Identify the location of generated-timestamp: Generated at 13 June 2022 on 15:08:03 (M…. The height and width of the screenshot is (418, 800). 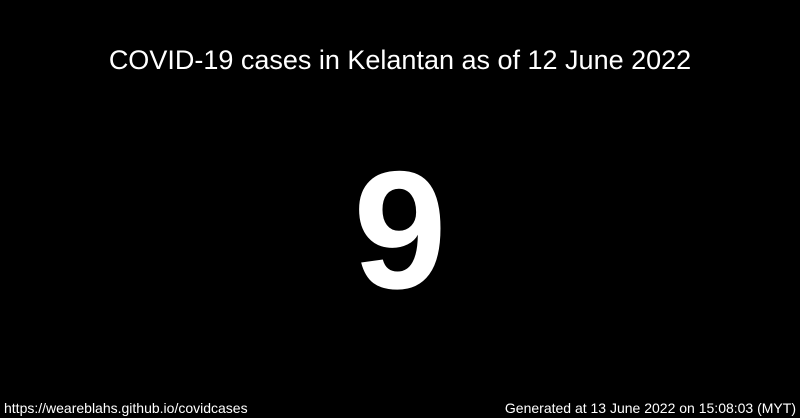
(650, 408).